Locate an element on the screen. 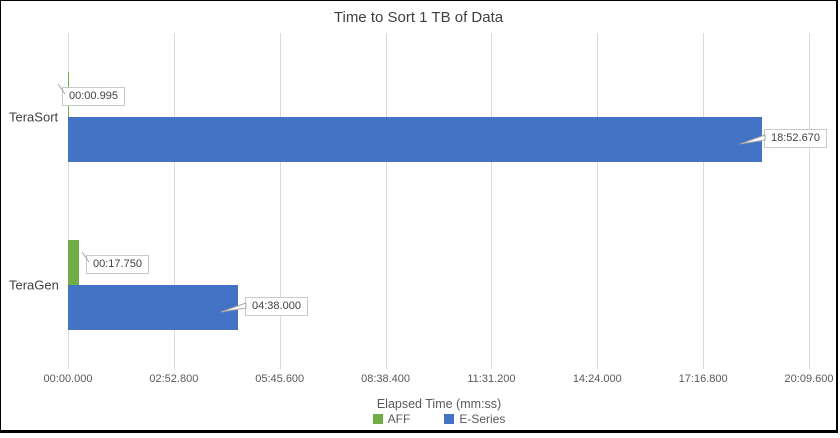 The height and width of the screenshot is (438, 840). bar-aff-teragen is located at coordinates (73, 262).